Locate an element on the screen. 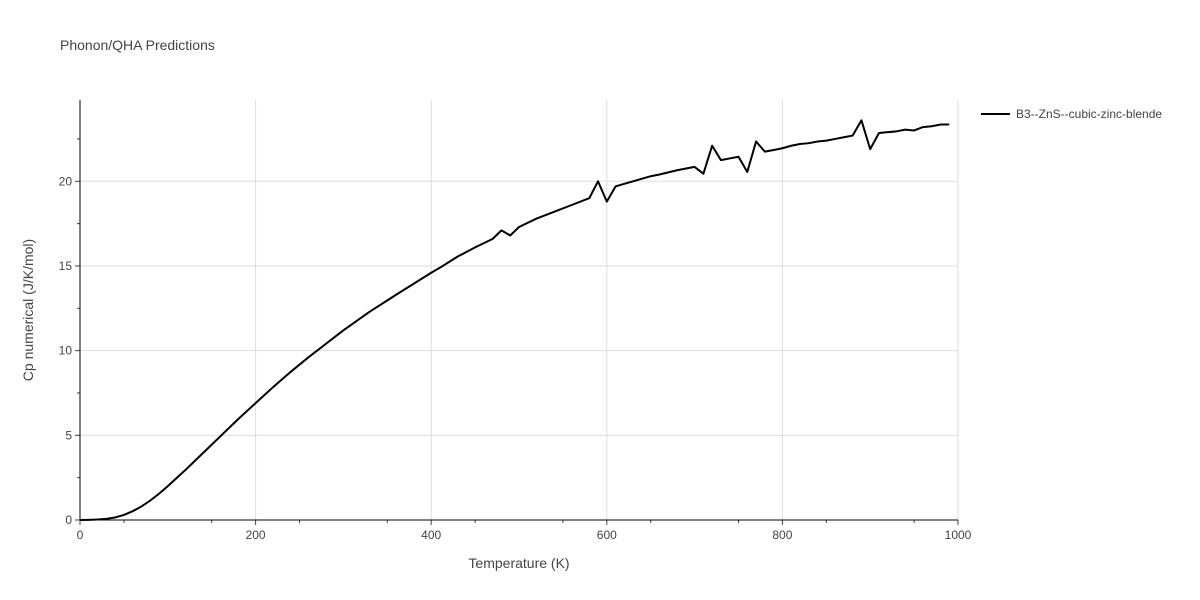 Image resolution: width=1200 pixels, height=600 pixels. y-tick-label: 20 is located at coordinates (66, 181).